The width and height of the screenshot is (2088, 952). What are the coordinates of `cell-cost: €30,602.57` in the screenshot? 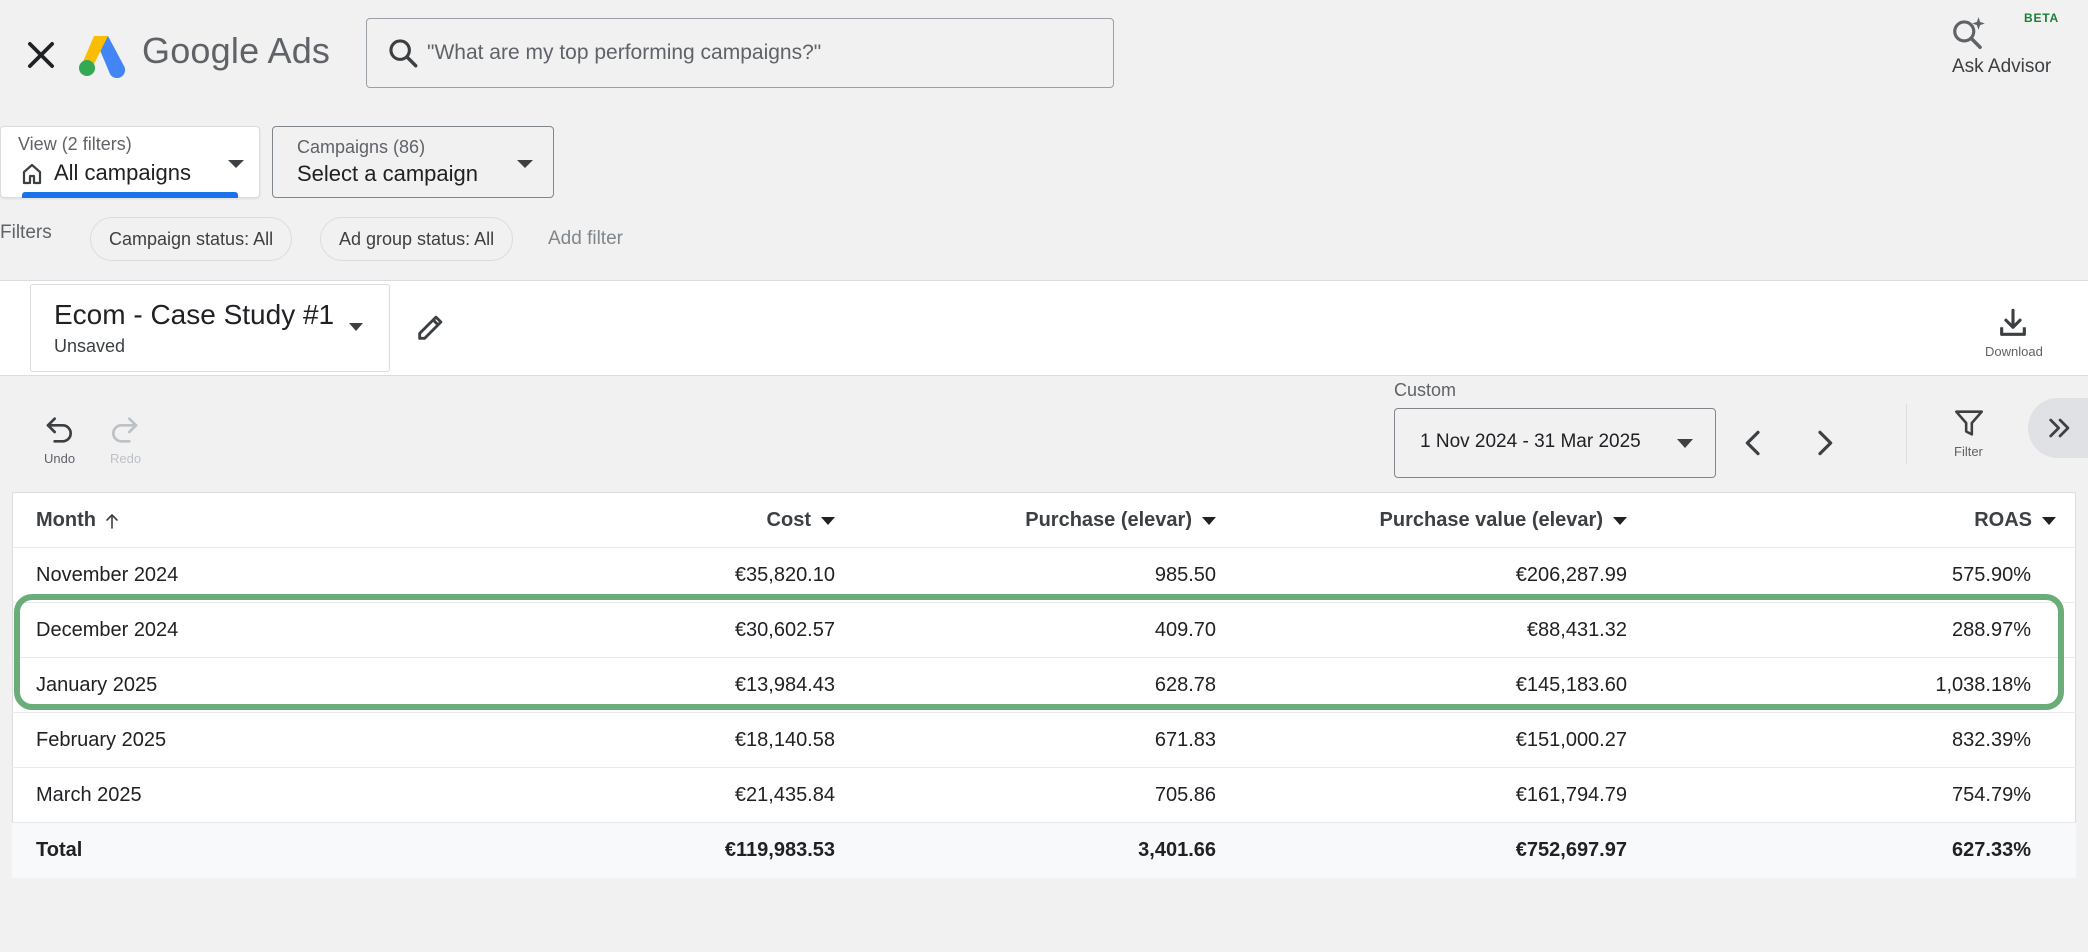 It's located at (784, 630).